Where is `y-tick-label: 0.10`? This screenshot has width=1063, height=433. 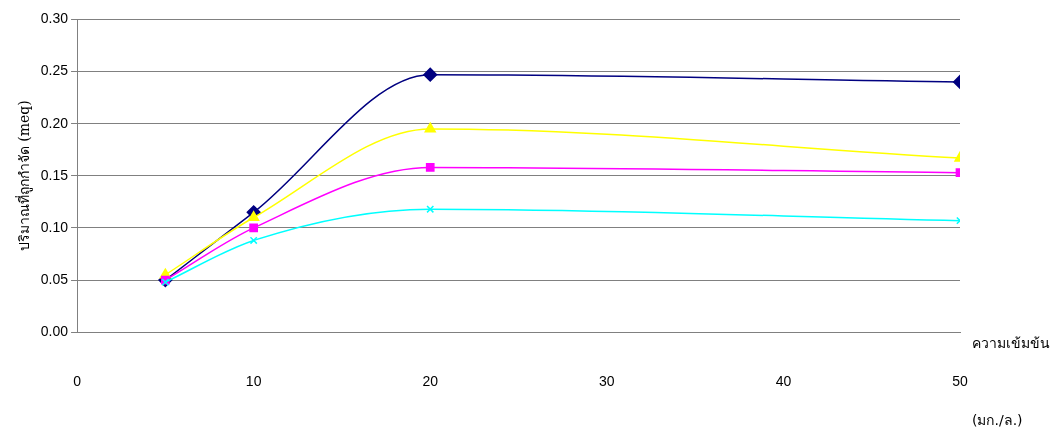 y-tick-label: 0.10 is located at coordinates (54, 226).